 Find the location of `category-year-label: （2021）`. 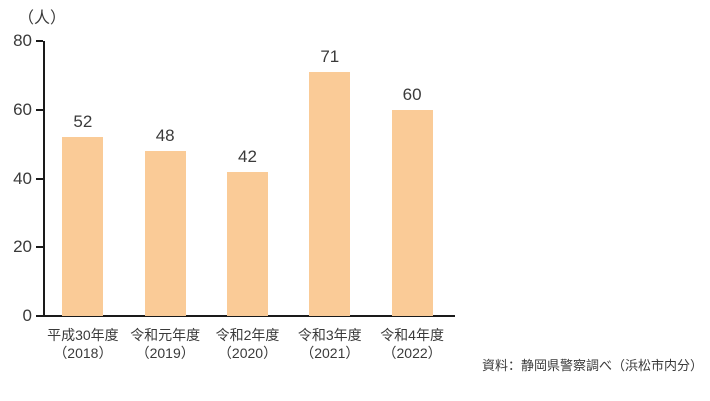

category-year-label: （2021） is located at coordinates (330, 353).